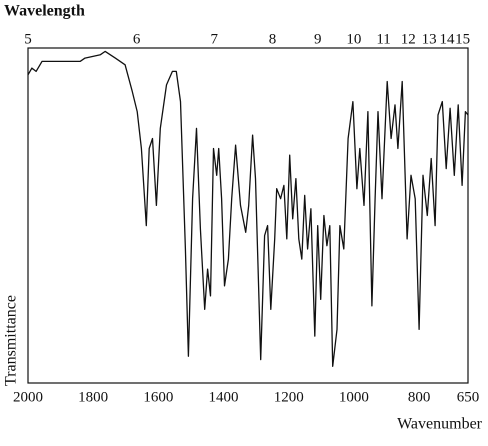  Describe the element at coordinates (408, 39) in the screenshot. I see `x2-tick-label: 12` at that location.